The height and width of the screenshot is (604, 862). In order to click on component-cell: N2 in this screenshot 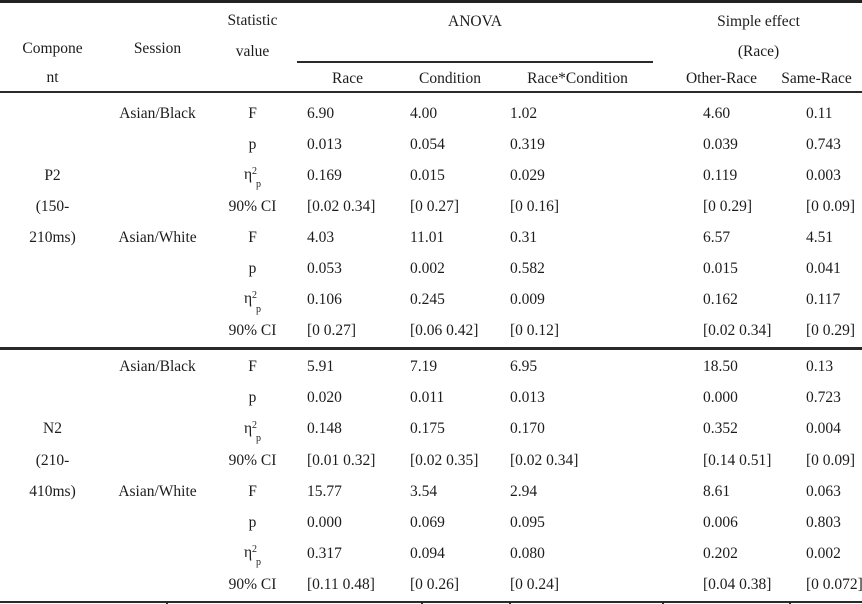, I will do `click(52, 429)`.